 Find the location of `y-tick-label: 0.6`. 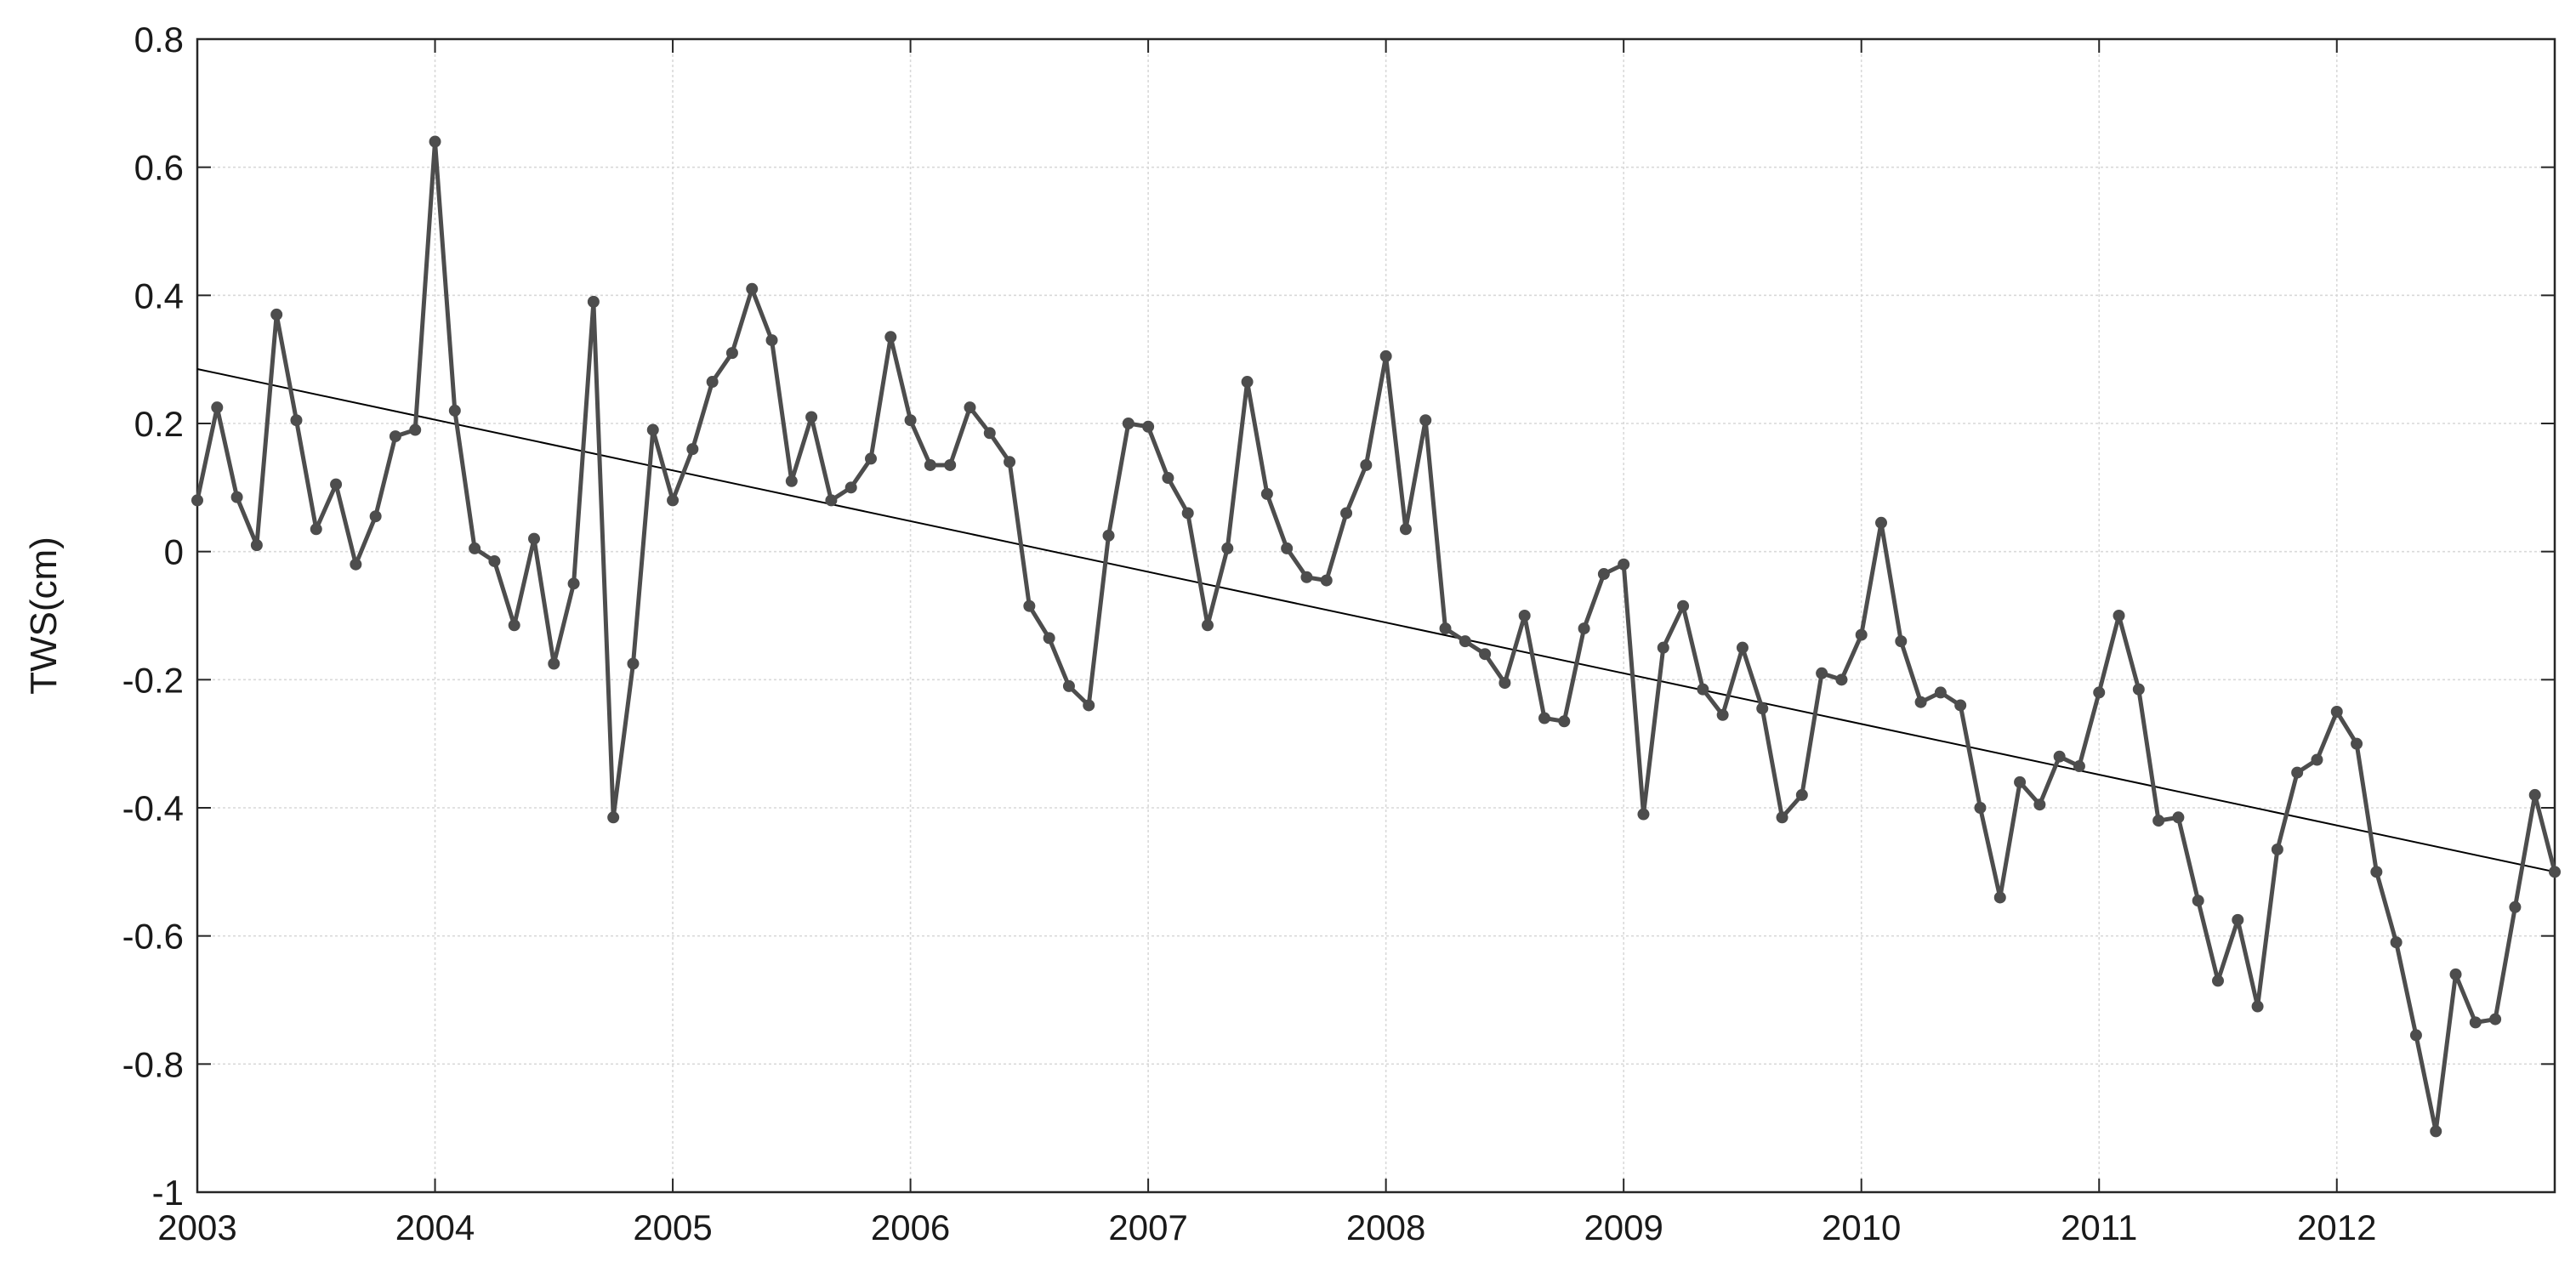

y-tick-label: 0.6 is located at coordinates (159, 168).